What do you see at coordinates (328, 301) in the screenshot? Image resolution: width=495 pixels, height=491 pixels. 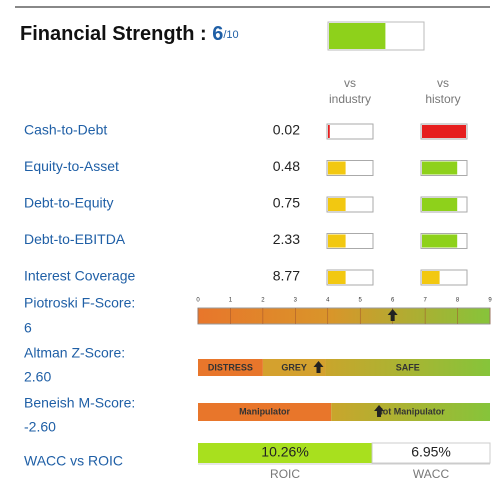 I see `scale-tick-label: 4` at bounding box center [328, 301].